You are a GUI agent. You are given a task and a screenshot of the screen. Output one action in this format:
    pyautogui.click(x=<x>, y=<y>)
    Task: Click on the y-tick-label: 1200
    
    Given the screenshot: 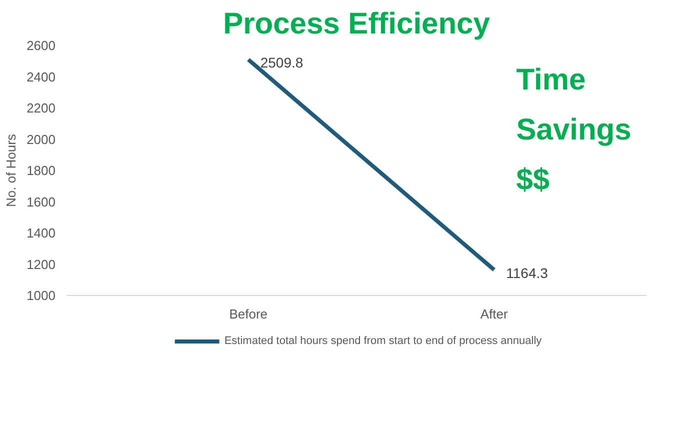 What is the action you would take?
    pyautogui.click(x=41, y=264)
    